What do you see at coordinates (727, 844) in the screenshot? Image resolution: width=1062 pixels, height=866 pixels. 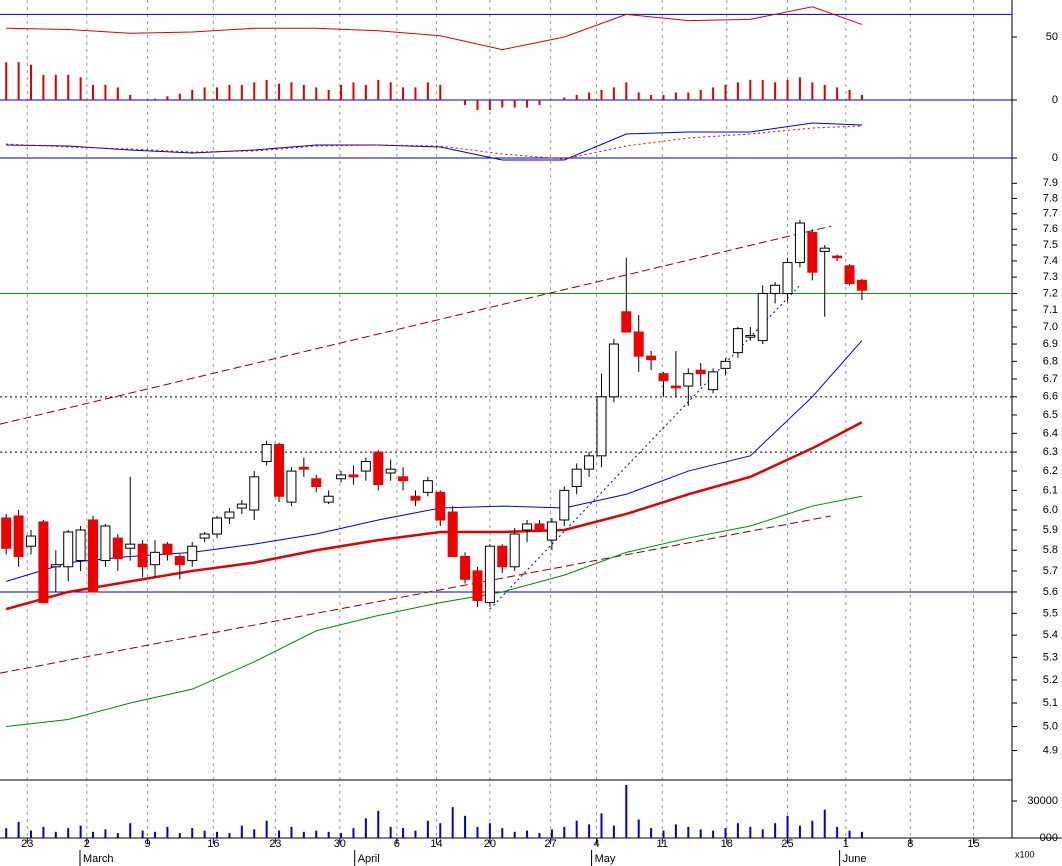 I see `x-tick-label: 18` at bounding box center [727, 844].